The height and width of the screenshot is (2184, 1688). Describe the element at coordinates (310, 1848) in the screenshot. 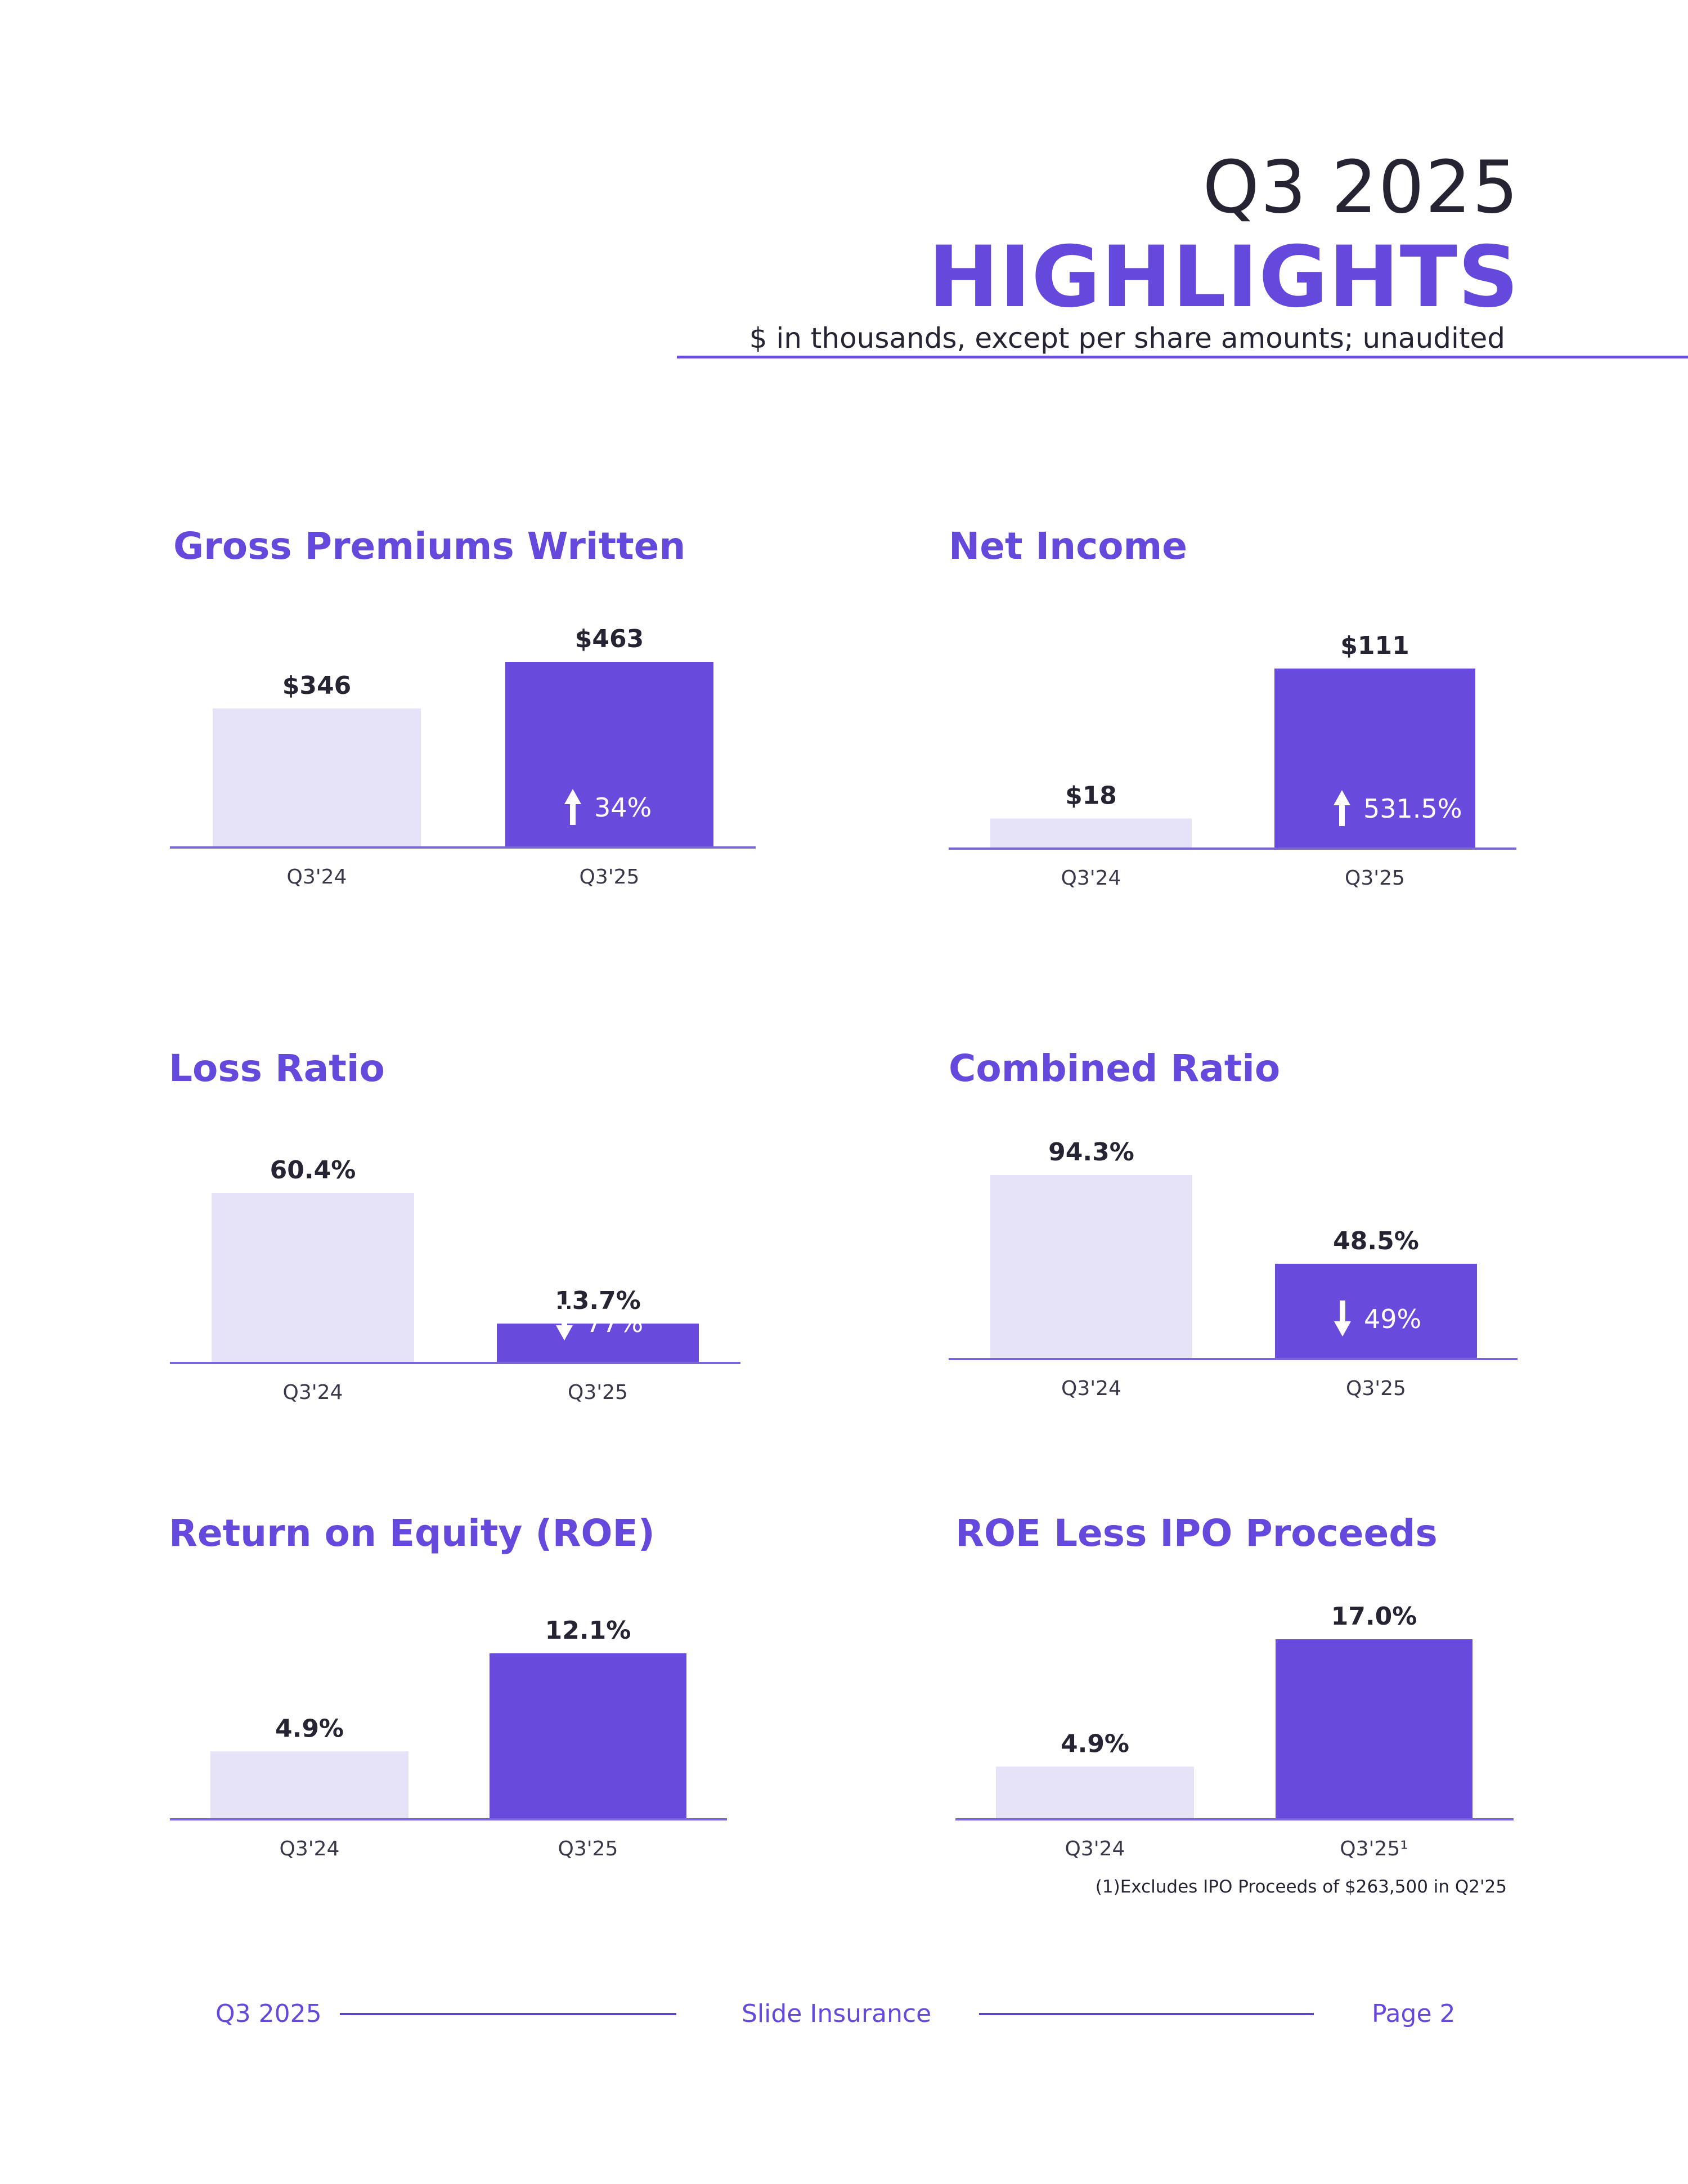

I see `chart-4-category-label-0: Q3'24` at that location.